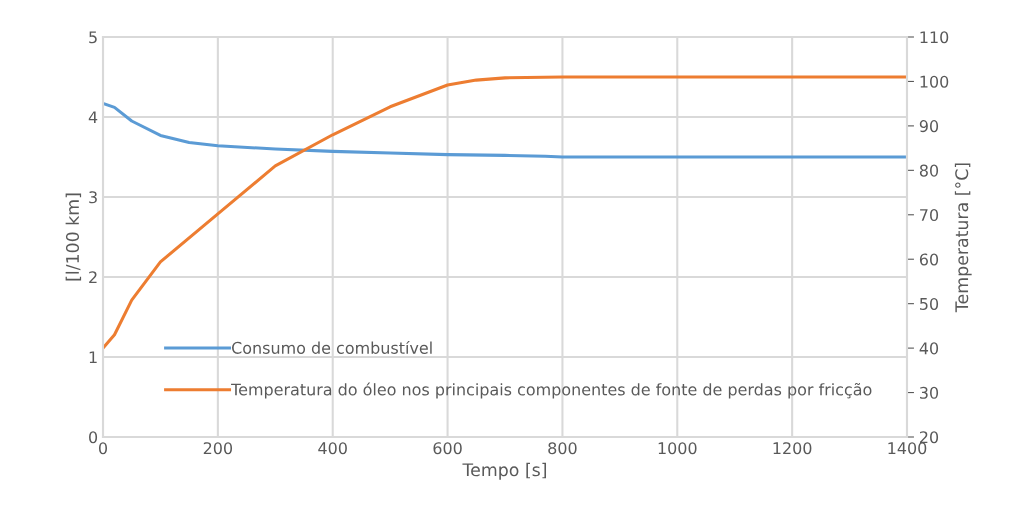 This screenshot has height=532, width=1015. Describe the element at coordinates (792, 448) in the screenshot. I see `x-tick-label: 1200` at that location.